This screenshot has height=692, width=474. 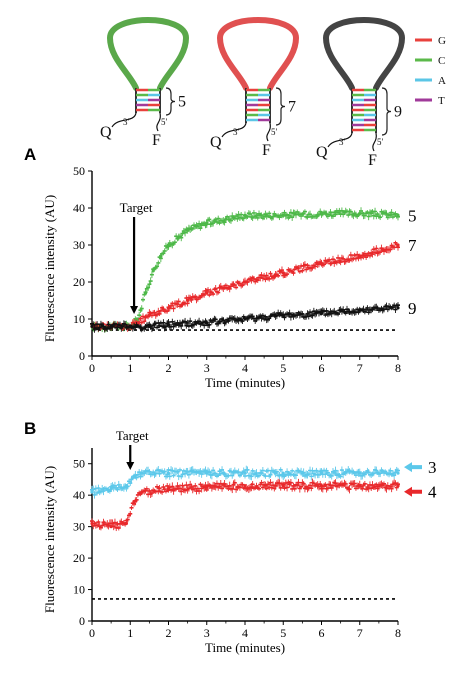 I want to click on x-tick-label: 4, so click(x=245, y=368).